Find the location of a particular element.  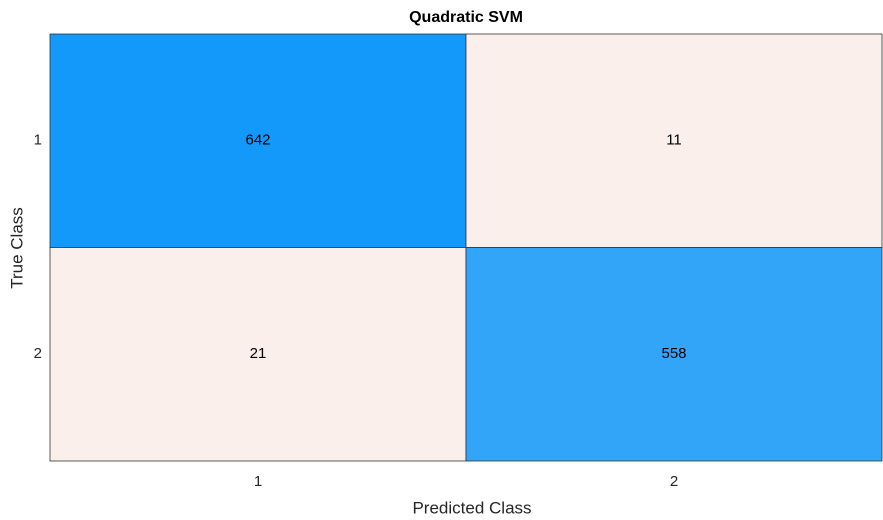

x-axis-label: Predicted Class is located at coordinates (471, 507).